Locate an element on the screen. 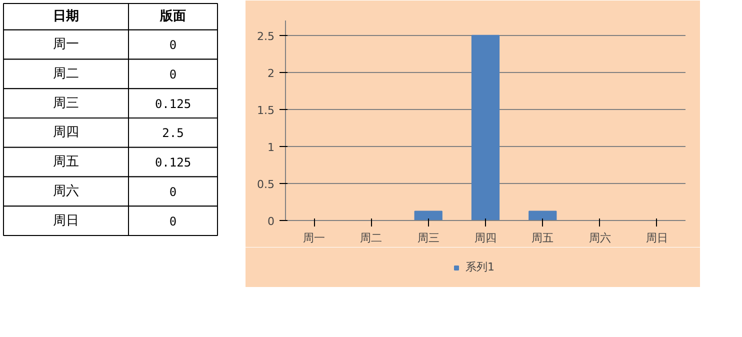  text: 版面 is located at coordinates (172, 16).